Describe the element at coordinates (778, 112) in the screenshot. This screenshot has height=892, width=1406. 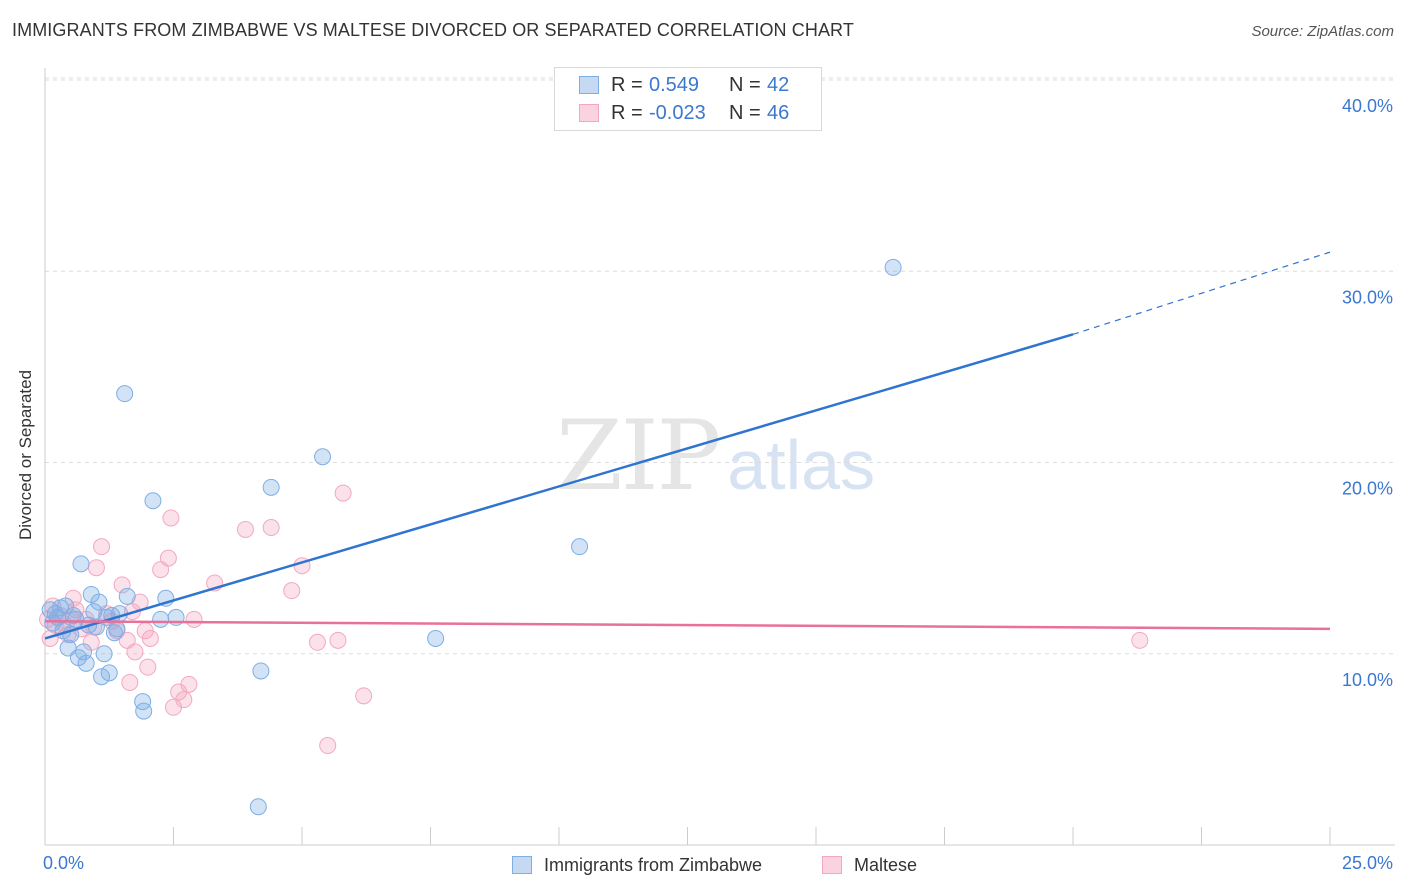
I see `legend-n-value: 46` at that location.